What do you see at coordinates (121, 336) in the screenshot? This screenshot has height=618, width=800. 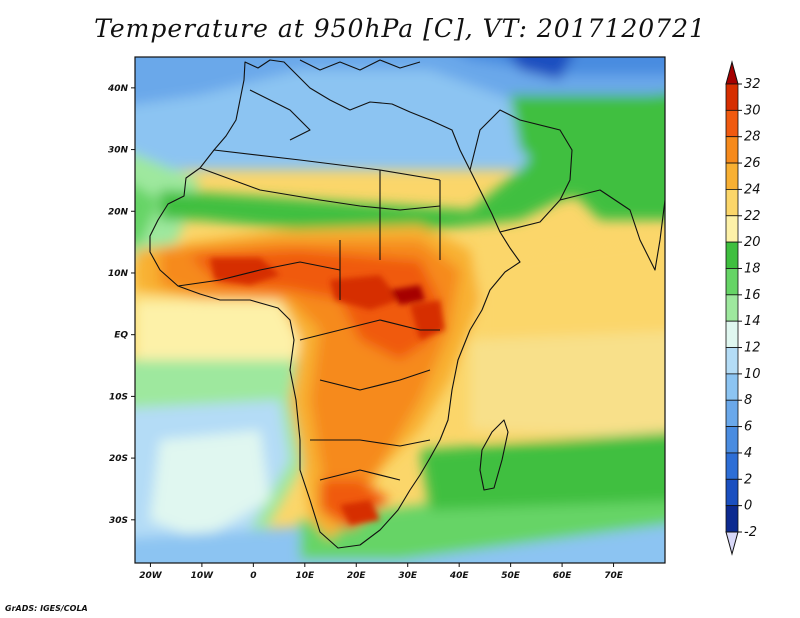 I see `lat-tick-label: EQ` at bounding box center [121, 336].